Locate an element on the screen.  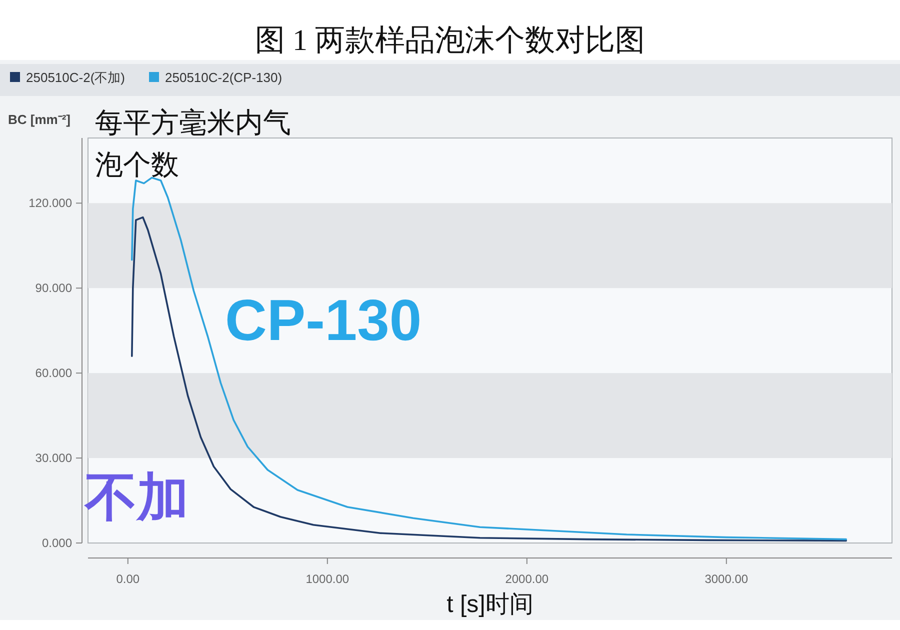
y-tick-label: 90.000 is located at coordinates (53, 288).